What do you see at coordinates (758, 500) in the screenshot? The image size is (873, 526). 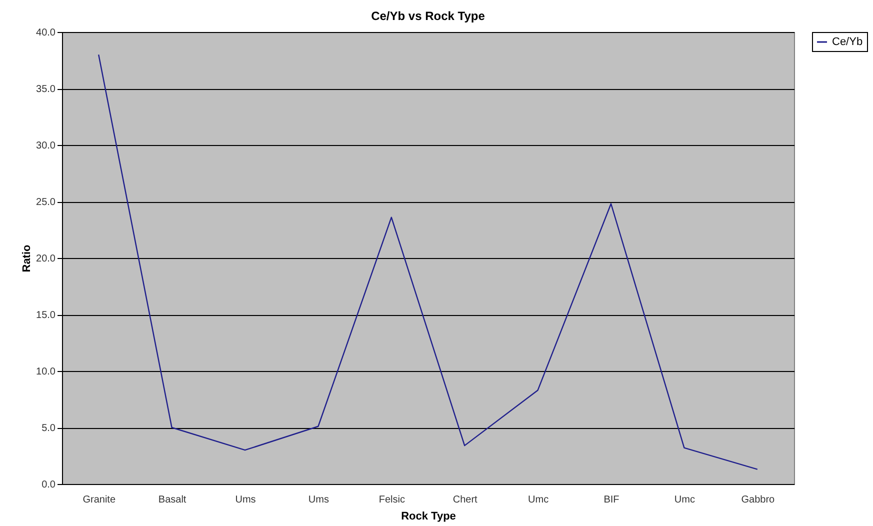 I see `x-tick-label: Gabbro` at bounding box center [758, 500].